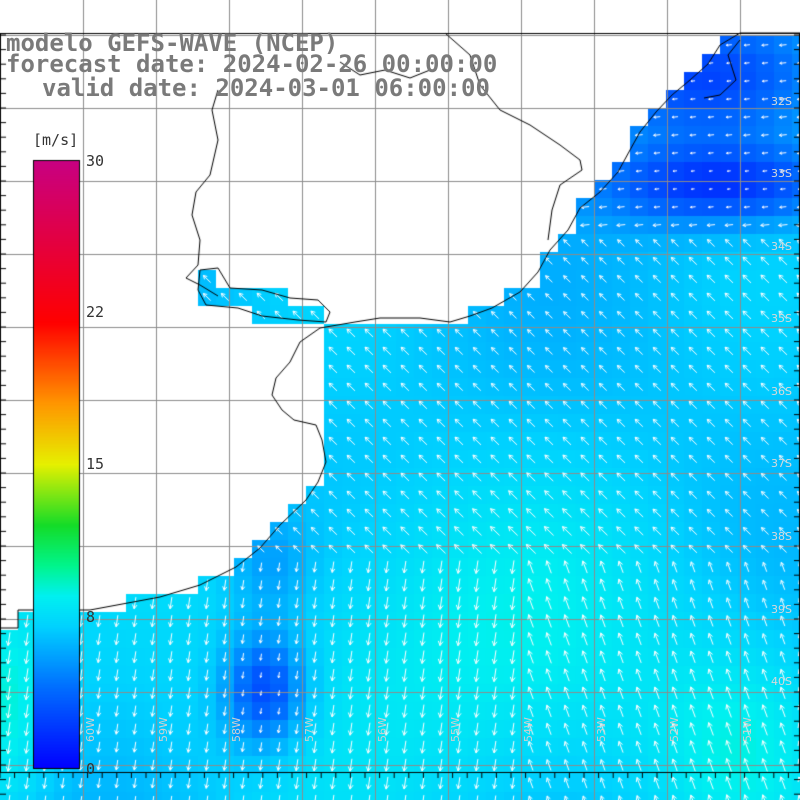 This screenshot has height=800, width=800. I want to click on lat-label: 33S, so click(781, 173).